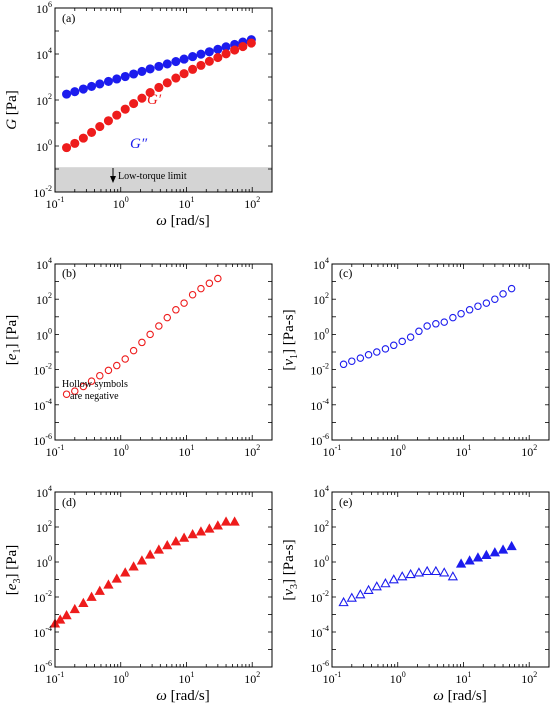 The width and height of the screenshot is (551, 709). What do you see at coordinates (44, 8) in the screenshot?
I see `y-tick-label: 10⁶` at bounding box center [44, 8].